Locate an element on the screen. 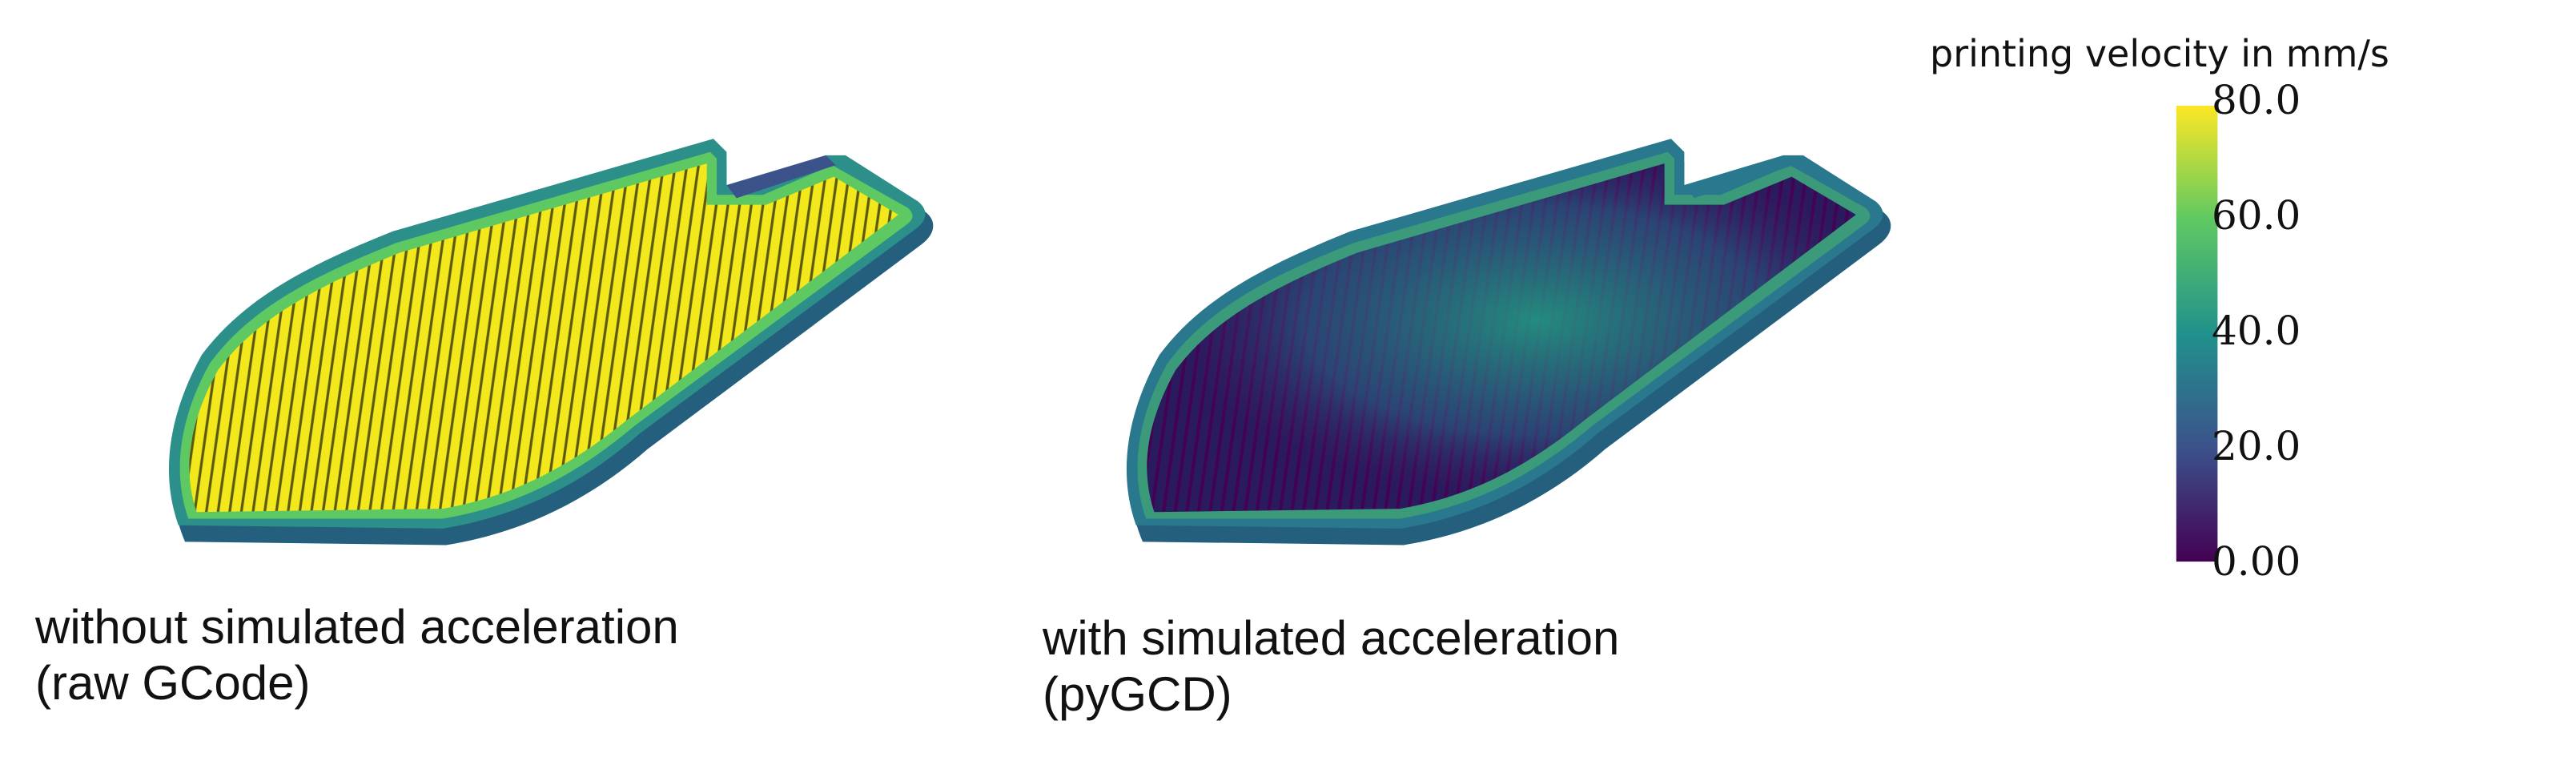 The height and width of the screenshot is (773, 2576). caption-right: with simulated acceleration (pyGCD) is located at coordinates (1331, 666).